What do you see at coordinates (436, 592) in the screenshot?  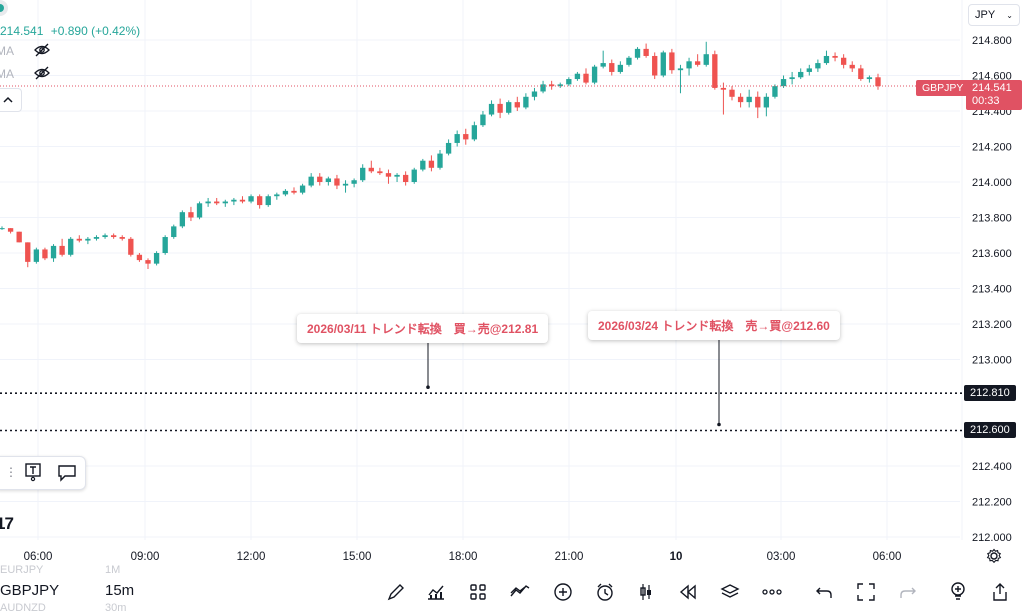 I see `indicators-icon` at bounding box center [436, 592].